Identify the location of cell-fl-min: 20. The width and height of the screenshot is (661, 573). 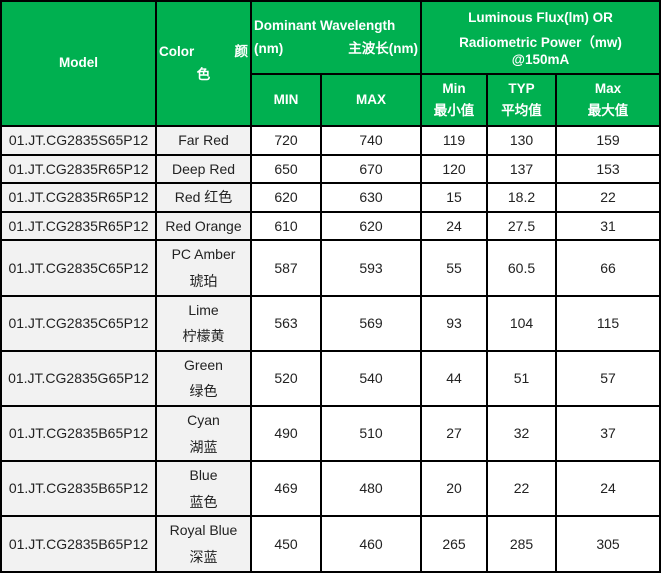
(454, 489).